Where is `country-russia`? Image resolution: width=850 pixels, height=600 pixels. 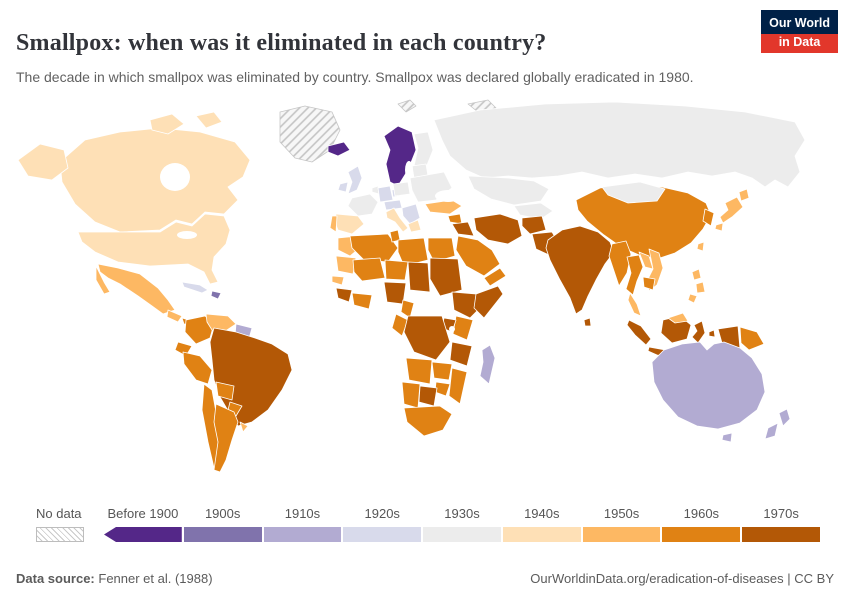 country-russia is located at coordinates (619, 144).